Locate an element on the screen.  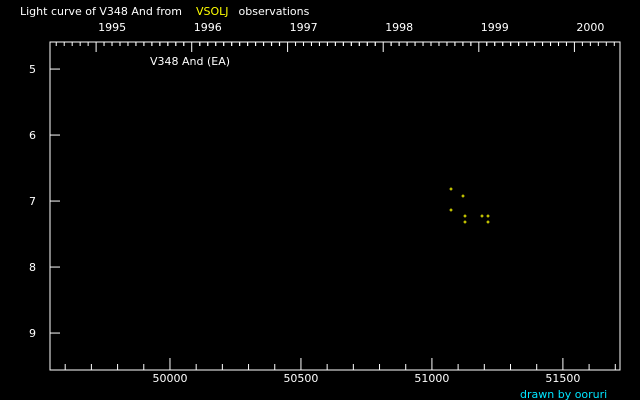
year-label: 1999 is located at coordinates (495, 27).